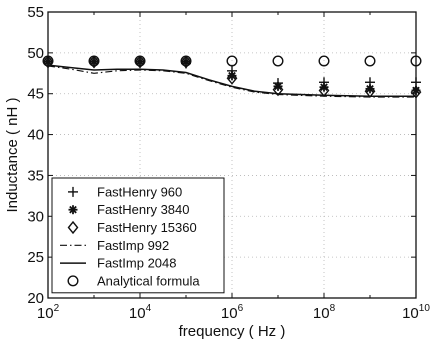  Describe the element at coordinates (148, 280) in the screenshot. I see `legend-label-analytical-formula: Analytical formula` at that location.